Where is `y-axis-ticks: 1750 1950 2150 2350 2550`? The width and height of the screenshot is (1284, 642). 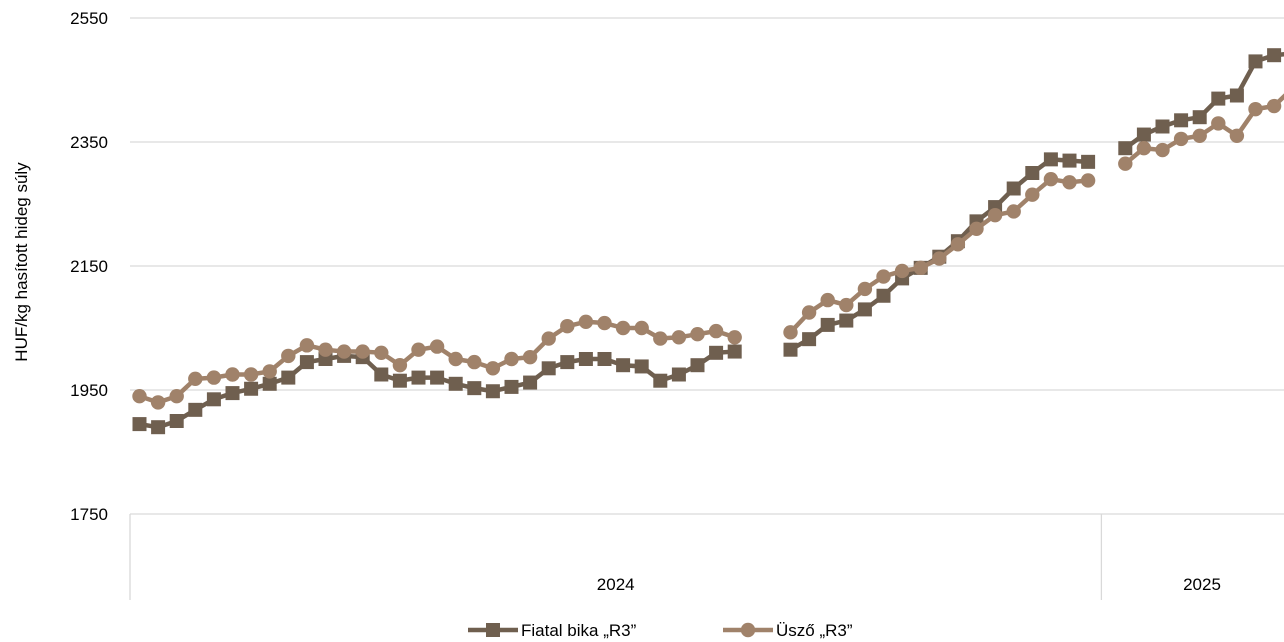
y-axis-ticks: 1750 1950 2150 2350 2550 is located at coordinates (89, 266).